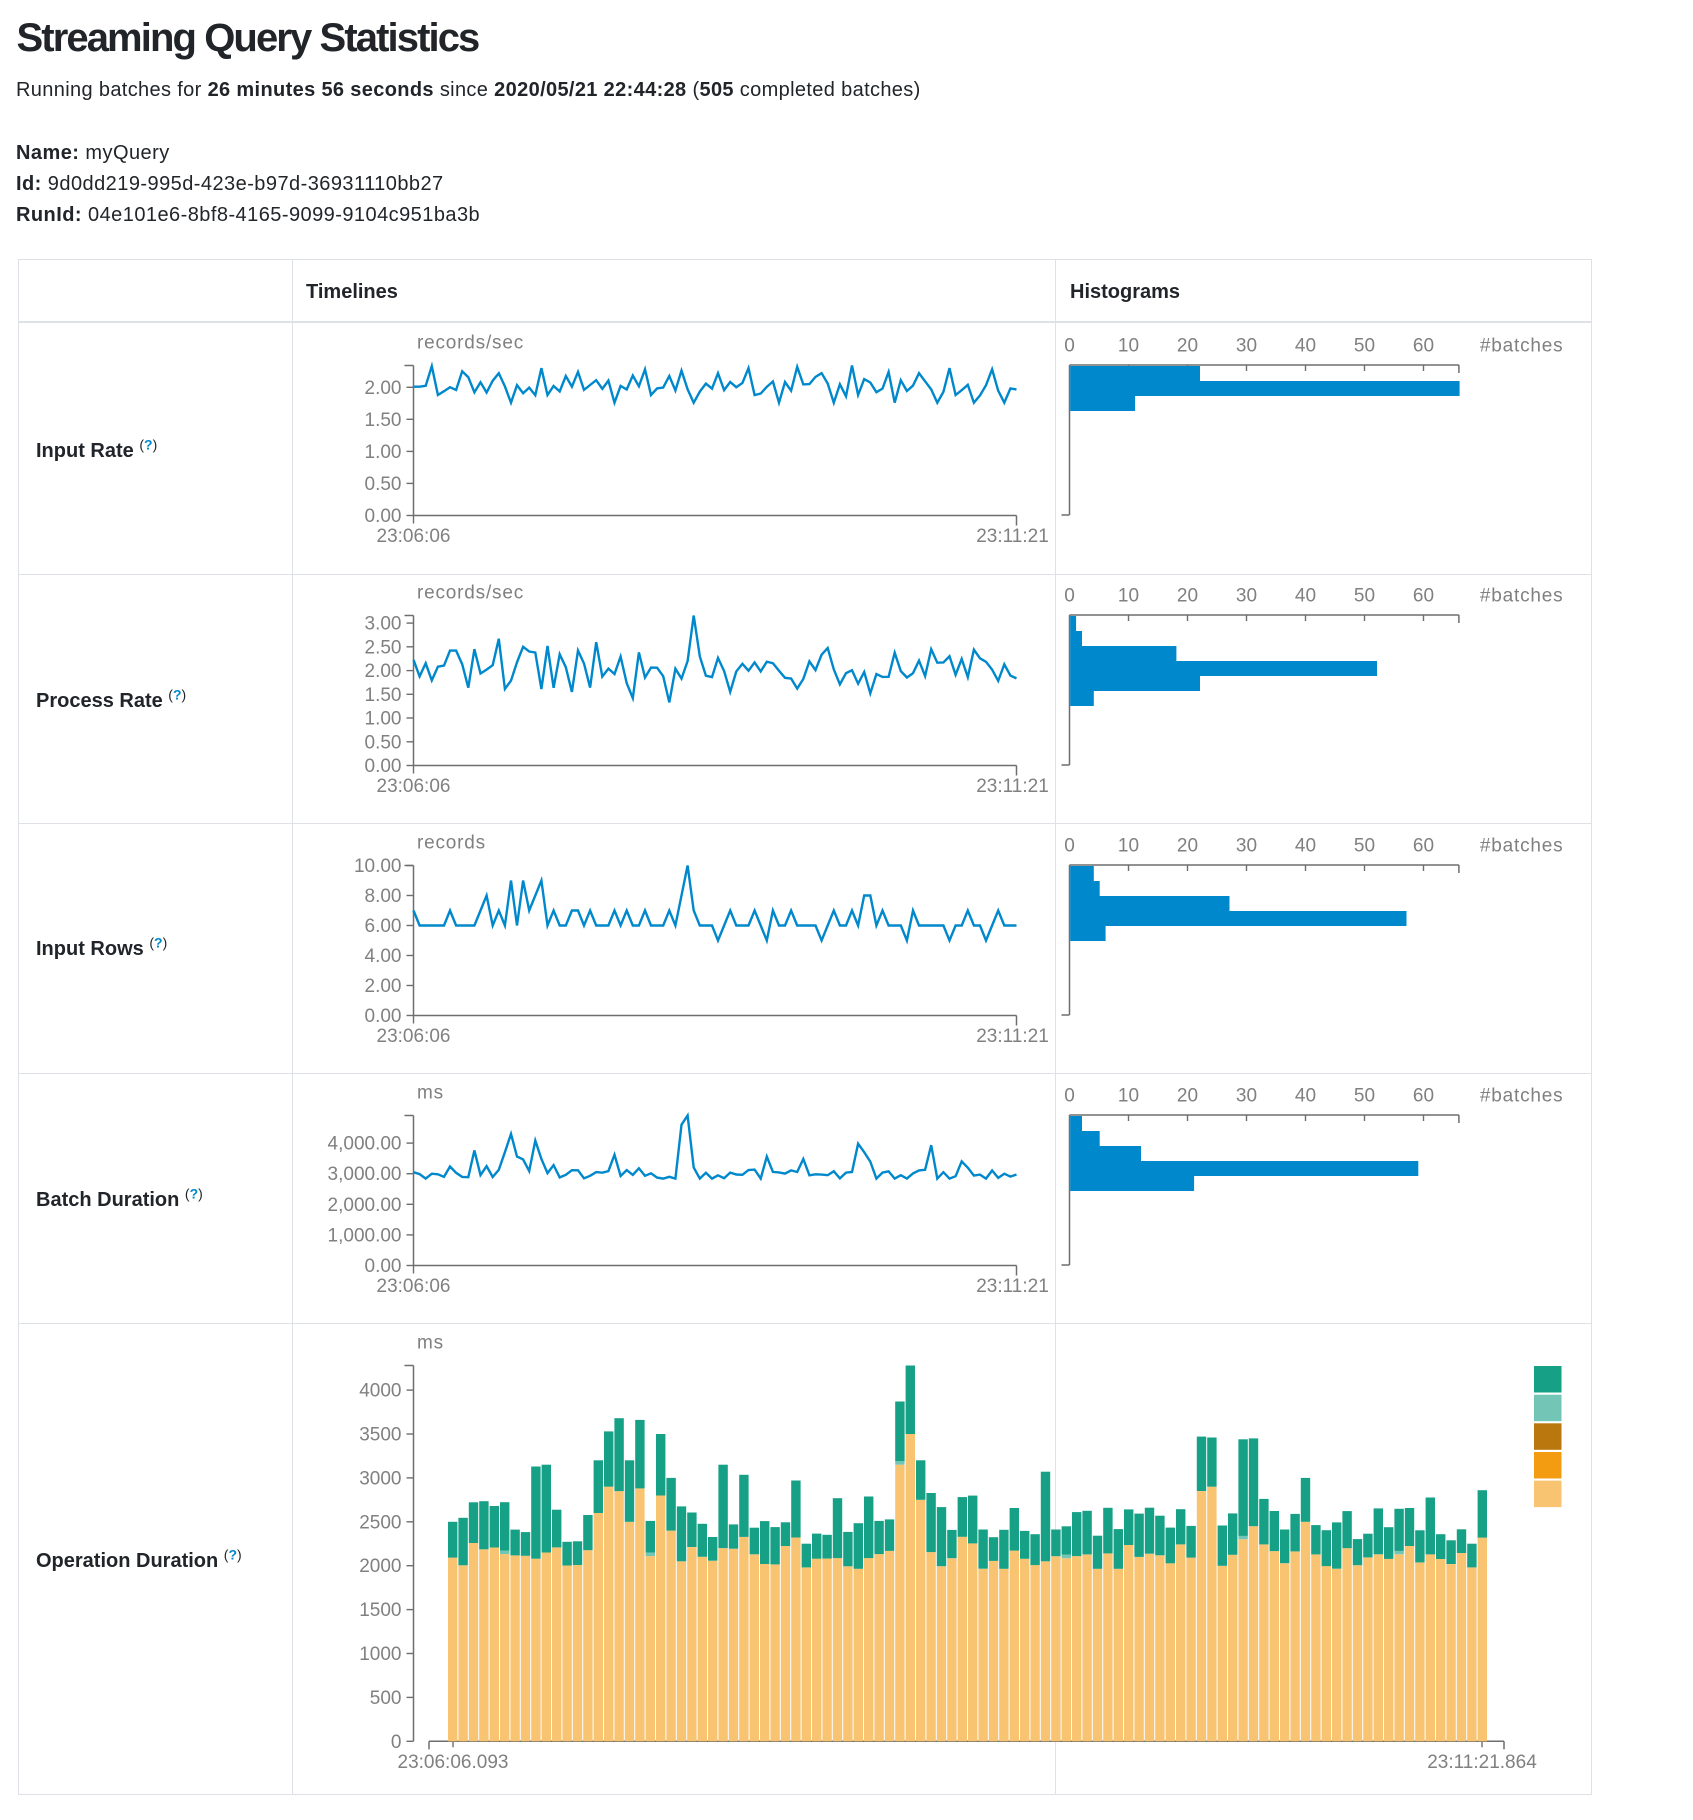 This screenshot has width=1693, height=1820. Describe the element at coordinates (383, 956) in the screenshot. I see `svg-text: 4.00` at that location.